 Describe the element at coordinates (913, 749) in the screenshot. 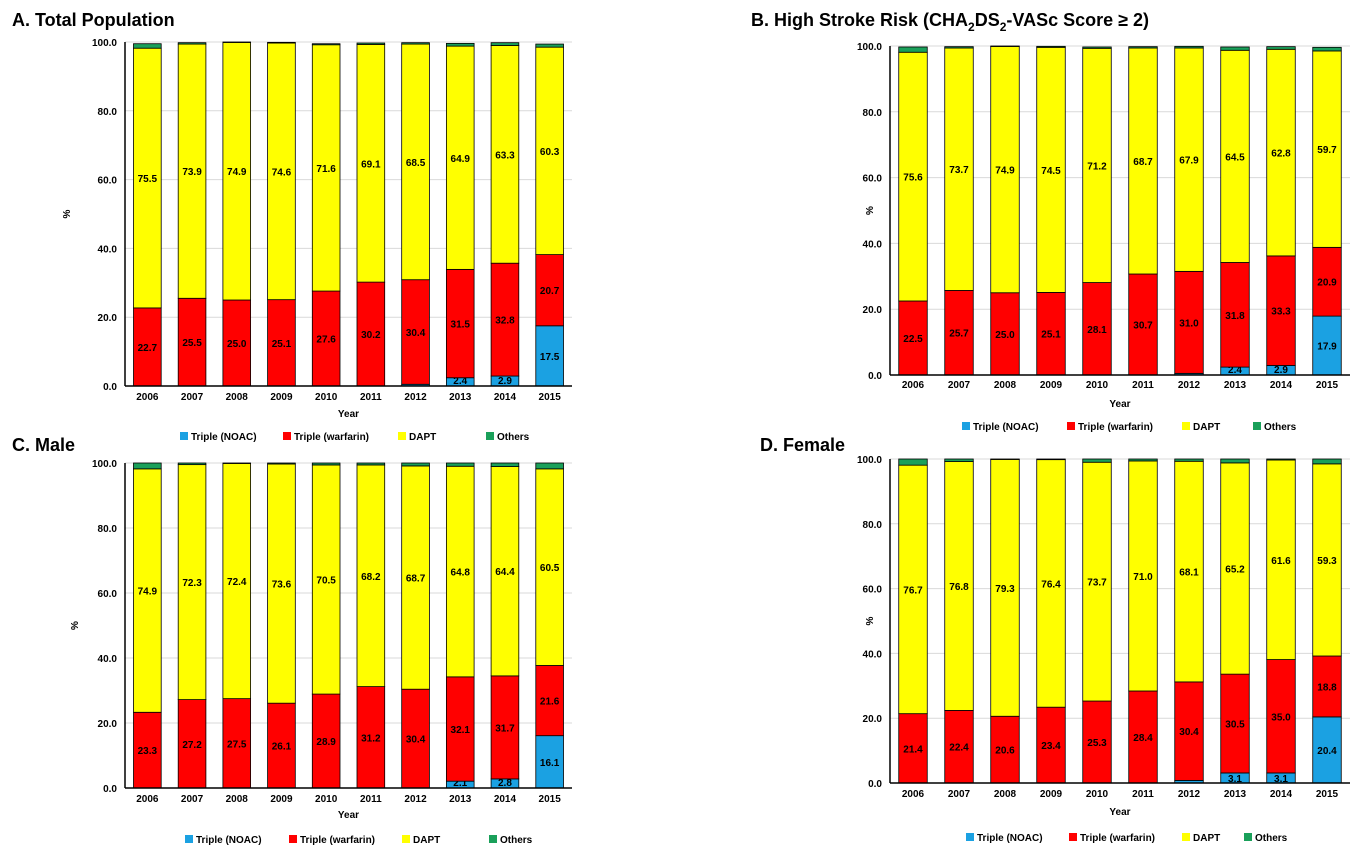

I see `data-label: 21.4` at that location.